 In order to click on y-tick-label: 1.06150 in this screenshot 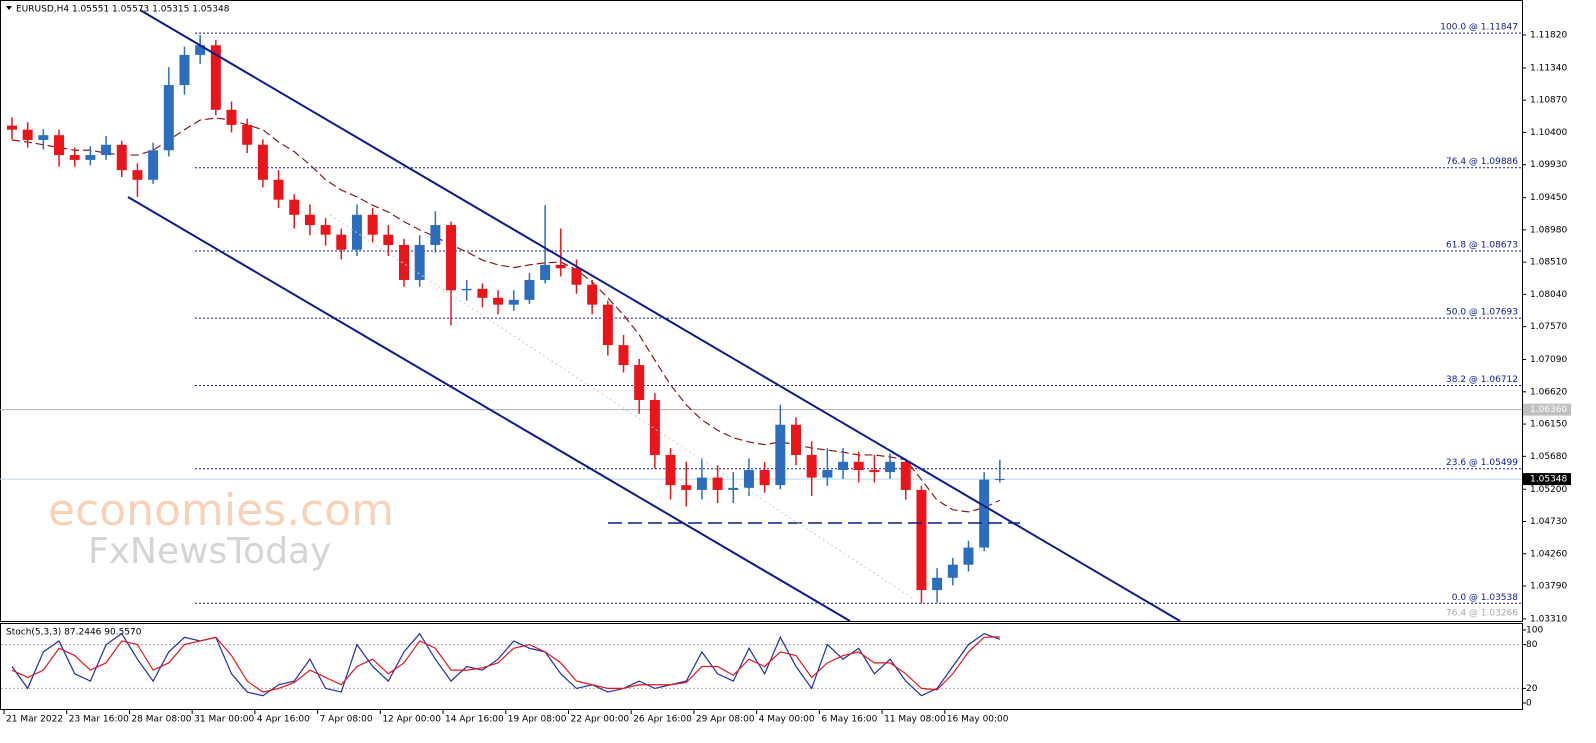, I will do `click(1548, 425)`.